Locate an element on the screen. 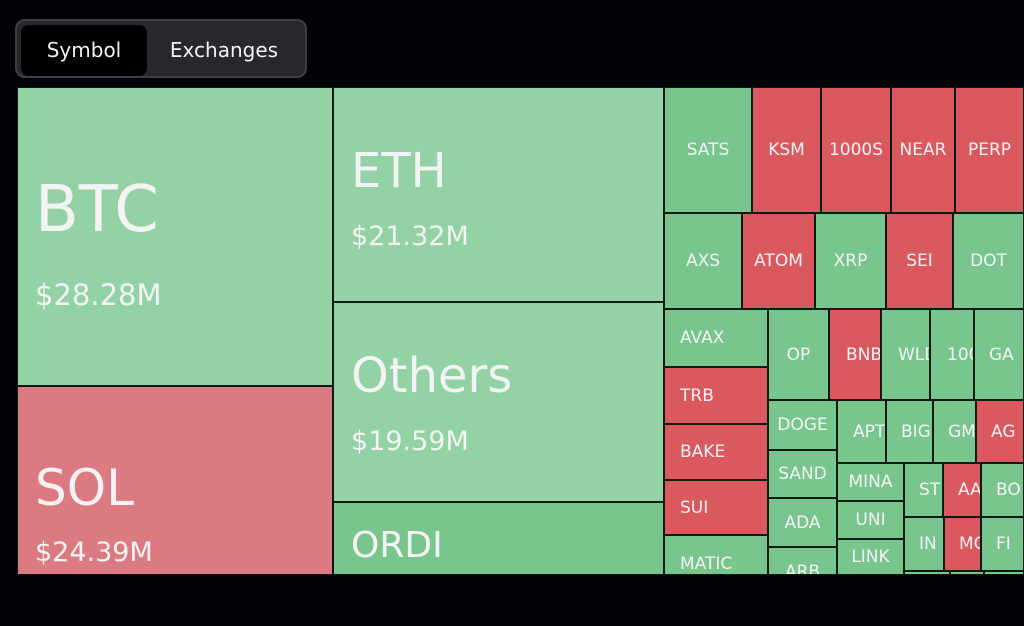 Image resolution: width=1024 pixels, height=626 pixels. tile-symbol: AG is located at coordinates (1003, 431).